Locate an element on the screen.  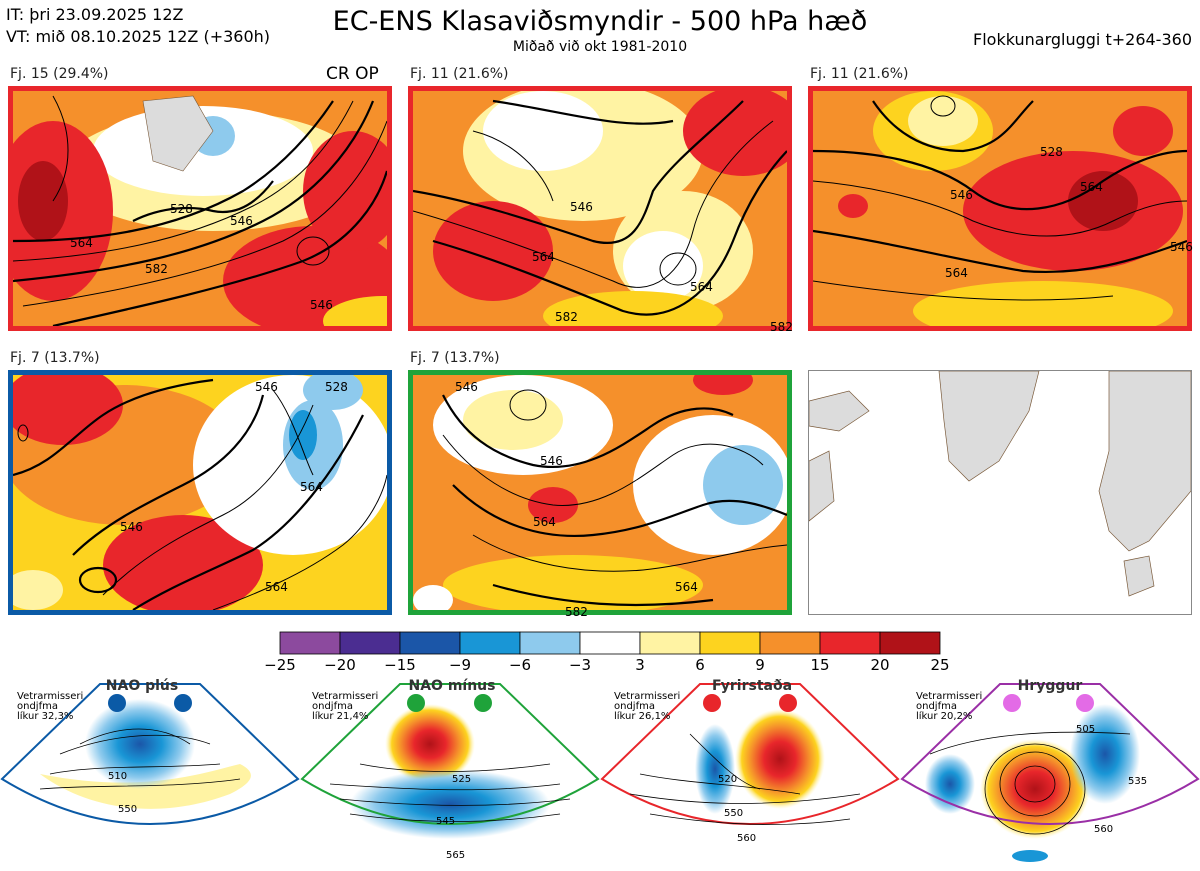
colorbar: −25 −20 −15 −9 −6 −3 3 6 9 15 20 25 is located at coordinates (607, 652).